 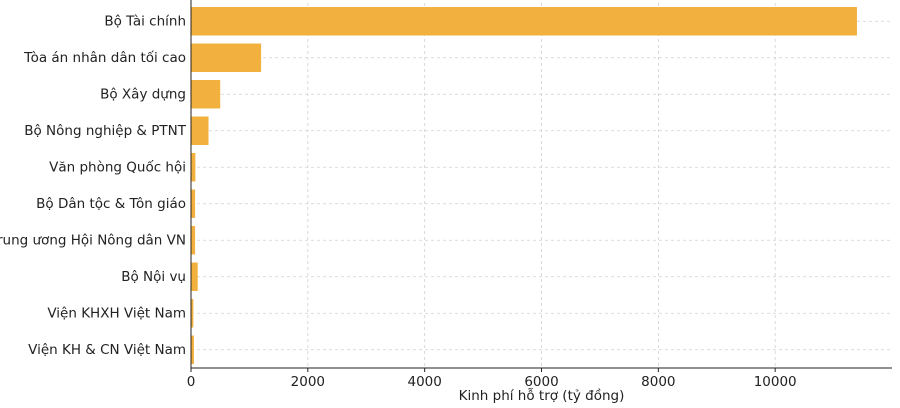 I want to click on category-label-7: Bộ Nội vụ, so click(x=153, y=277).